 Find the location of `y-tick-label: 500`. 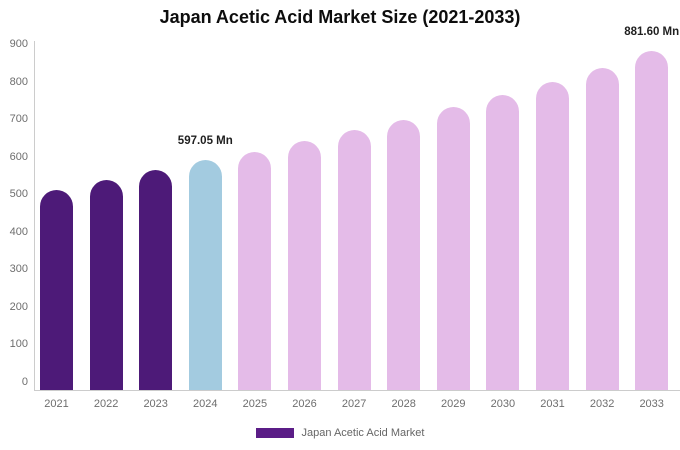

y-tick-label: 500 is located at coordinates (18, 194).